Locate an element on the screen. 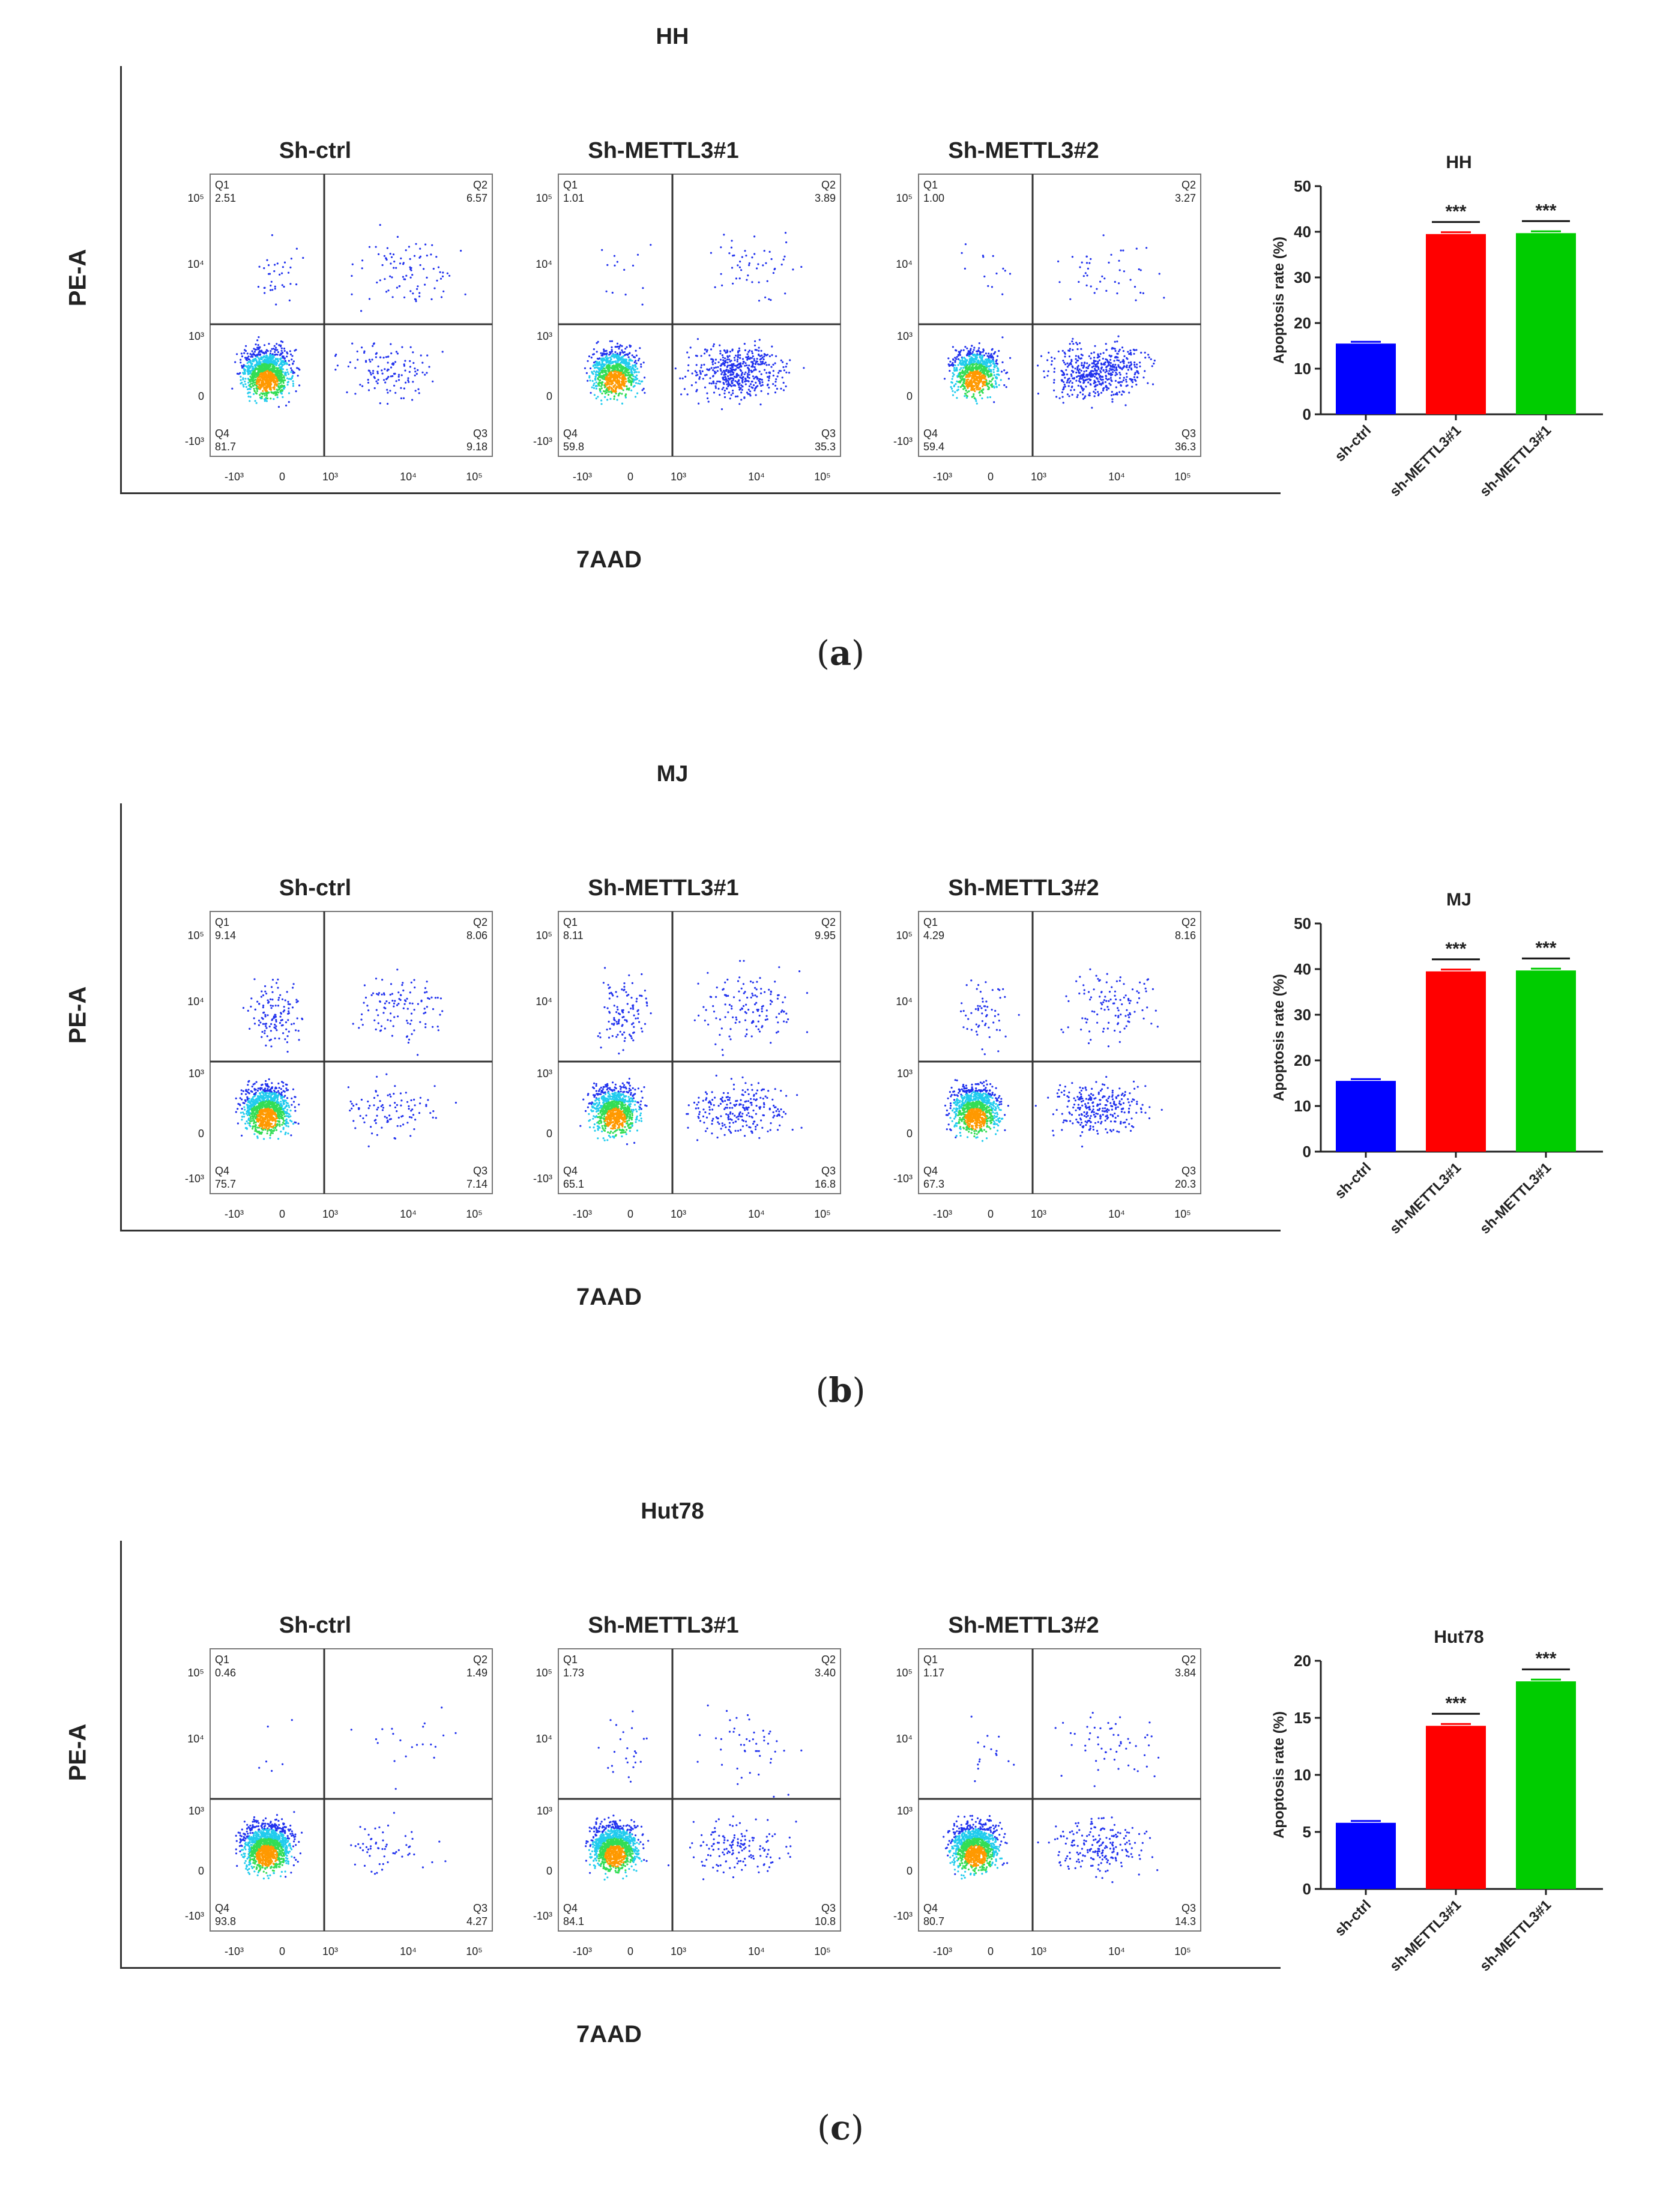 Image resolution: width=1678 pixels, height=2212 pixels. y-tick-label: -10³ is located at coordinates (194, 441).